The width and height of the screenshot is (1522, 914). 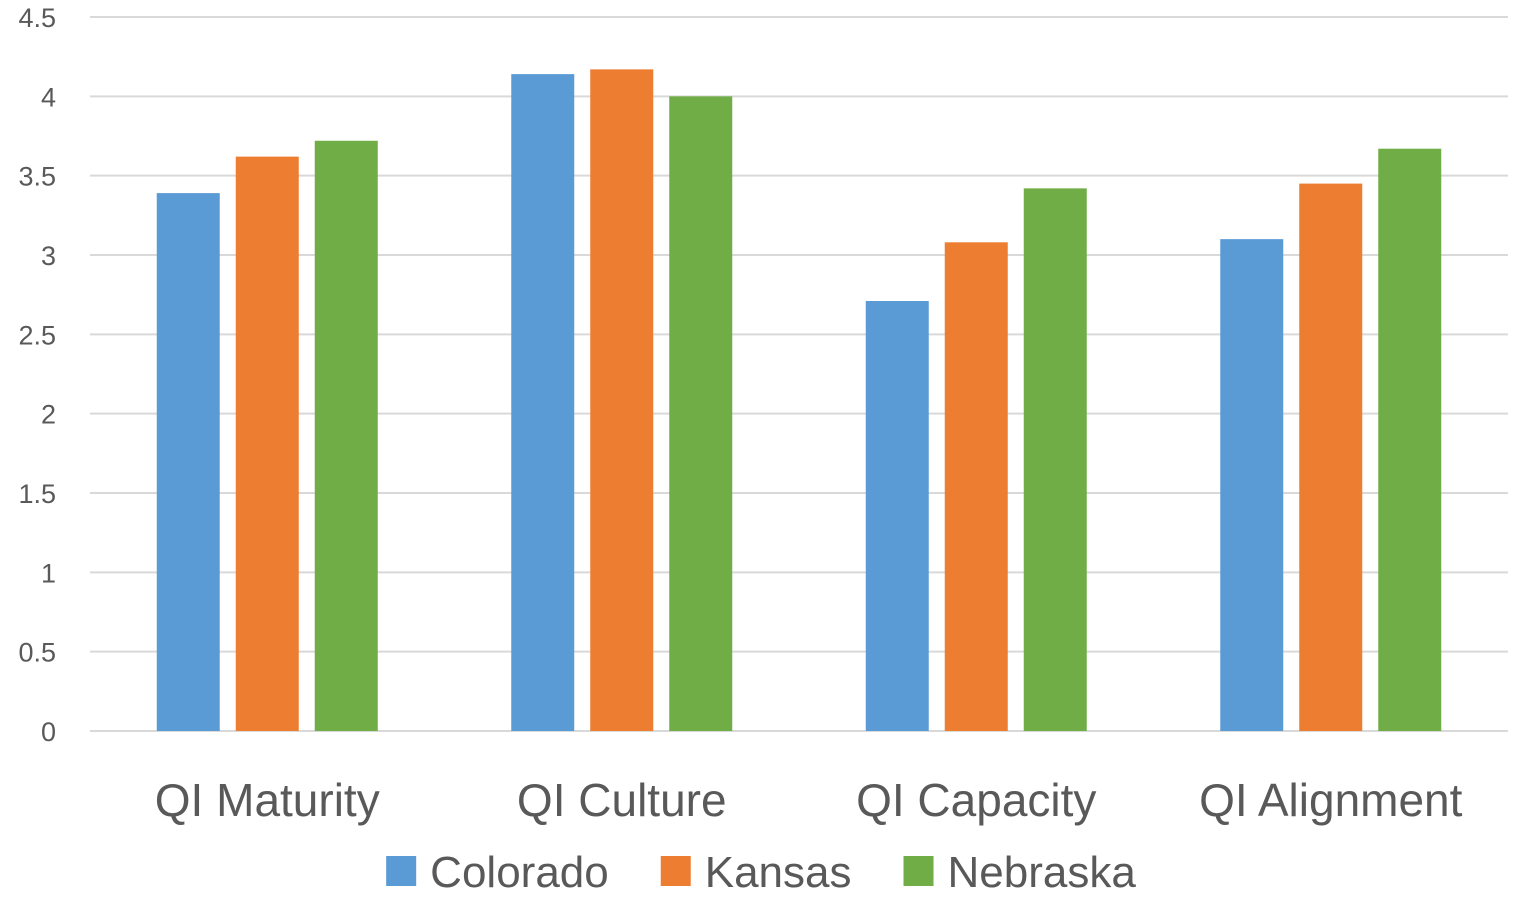 I want to click on legend-item-colorado: Colorado, so click(x=497, y=872).